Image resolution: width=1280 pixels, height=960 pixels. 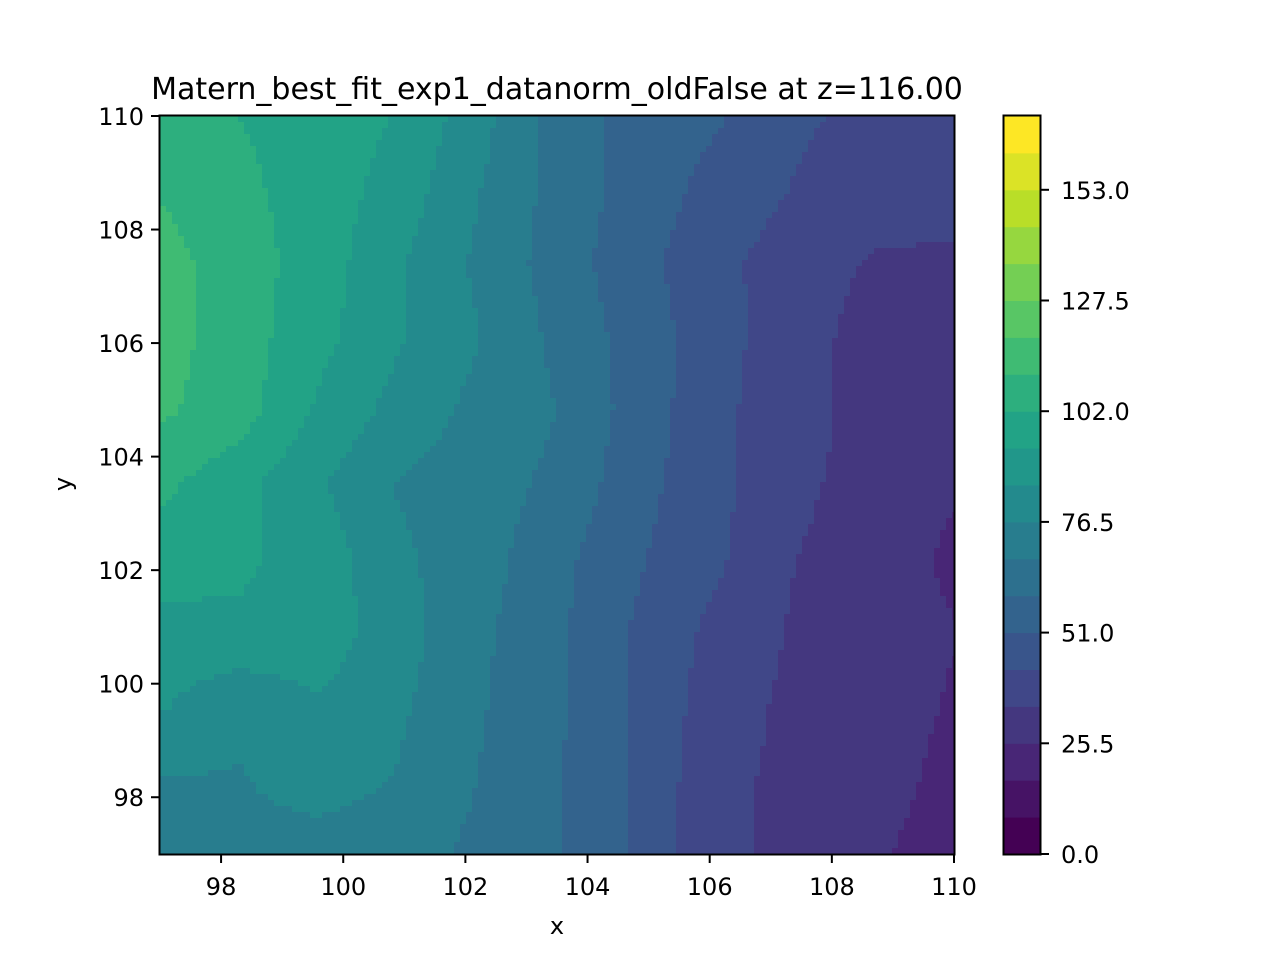 What do you see at coordinates (1095, 302) in the screenshot?
I see `colorbar-tick-label: 127.5` at bounding box center [1095, 302].